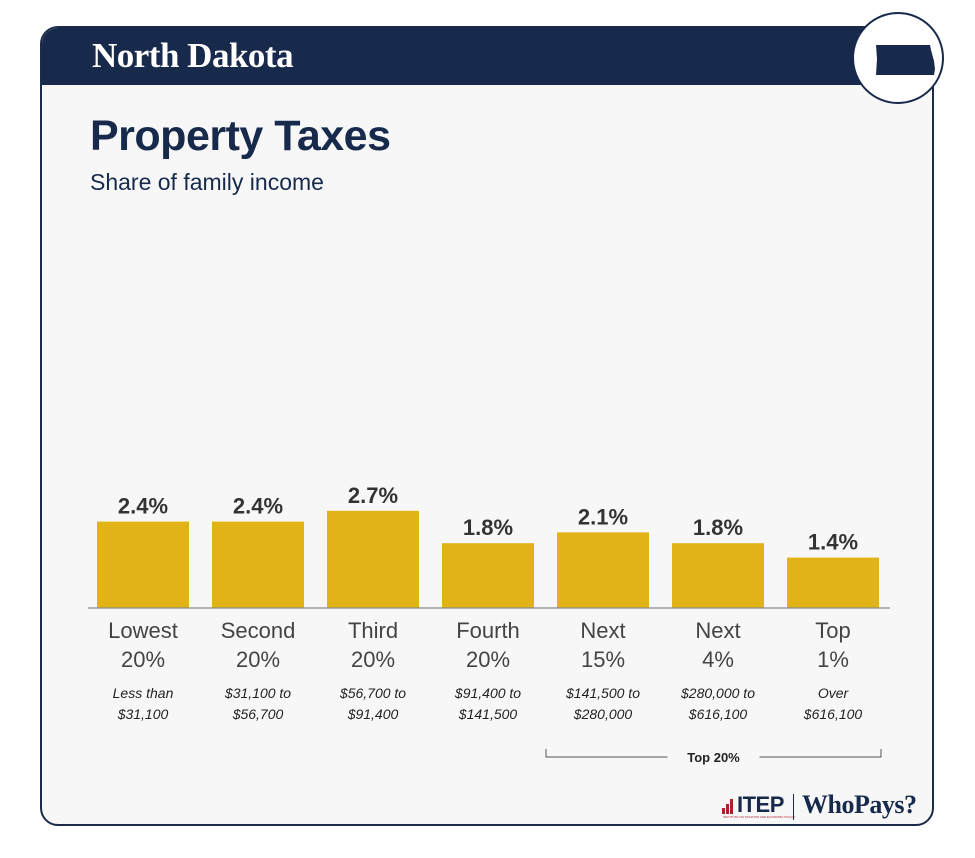  What do you see at coordinates (257, 693) in the screenshot?
I see `income-range-label: $31,100 to` at bounding box center [257, 693].